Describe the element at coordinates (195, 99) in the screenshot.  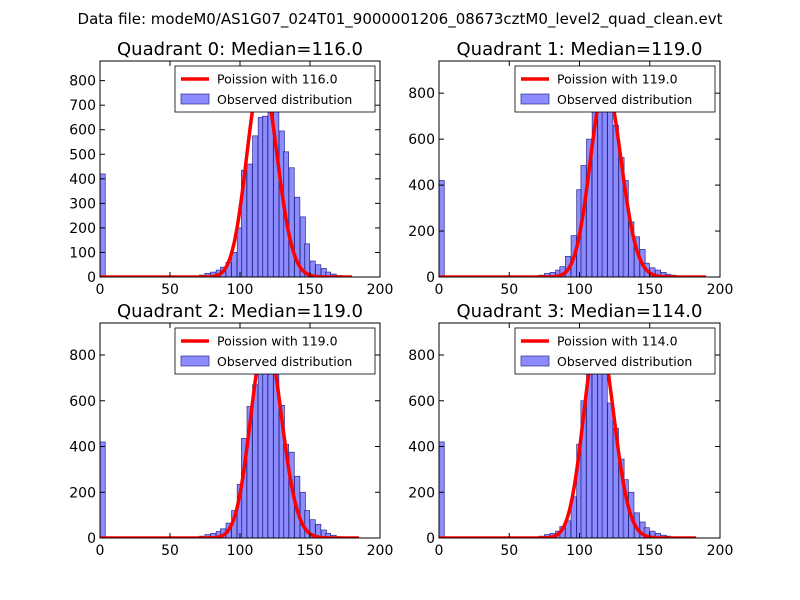
I see `quadrant-0-legend-bar-swatch` at that location.